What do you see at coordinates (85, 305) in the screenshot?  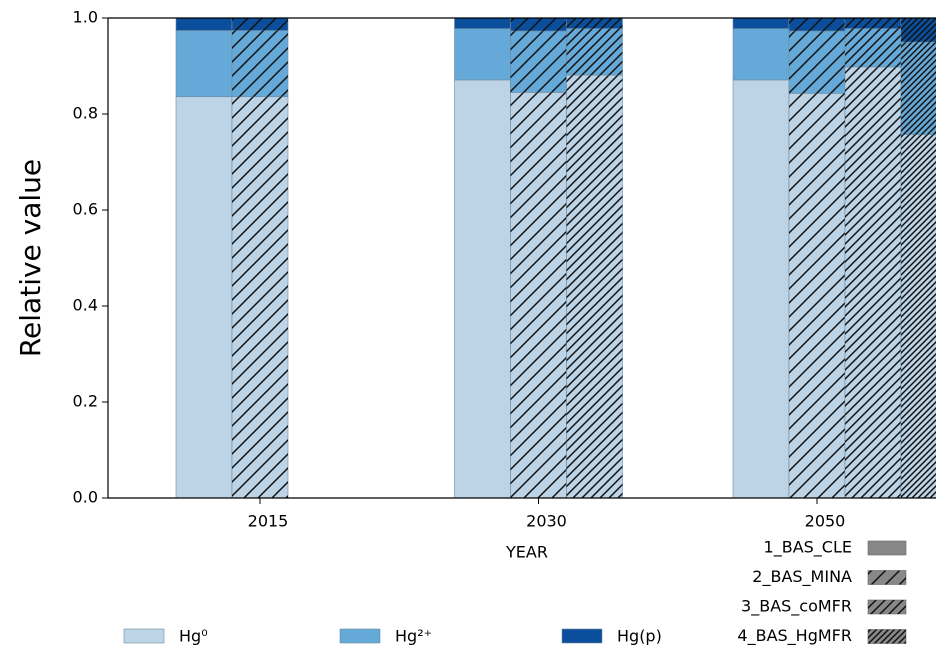 I see `y-tick-label: 0.4` at bounding box center [85, 305].